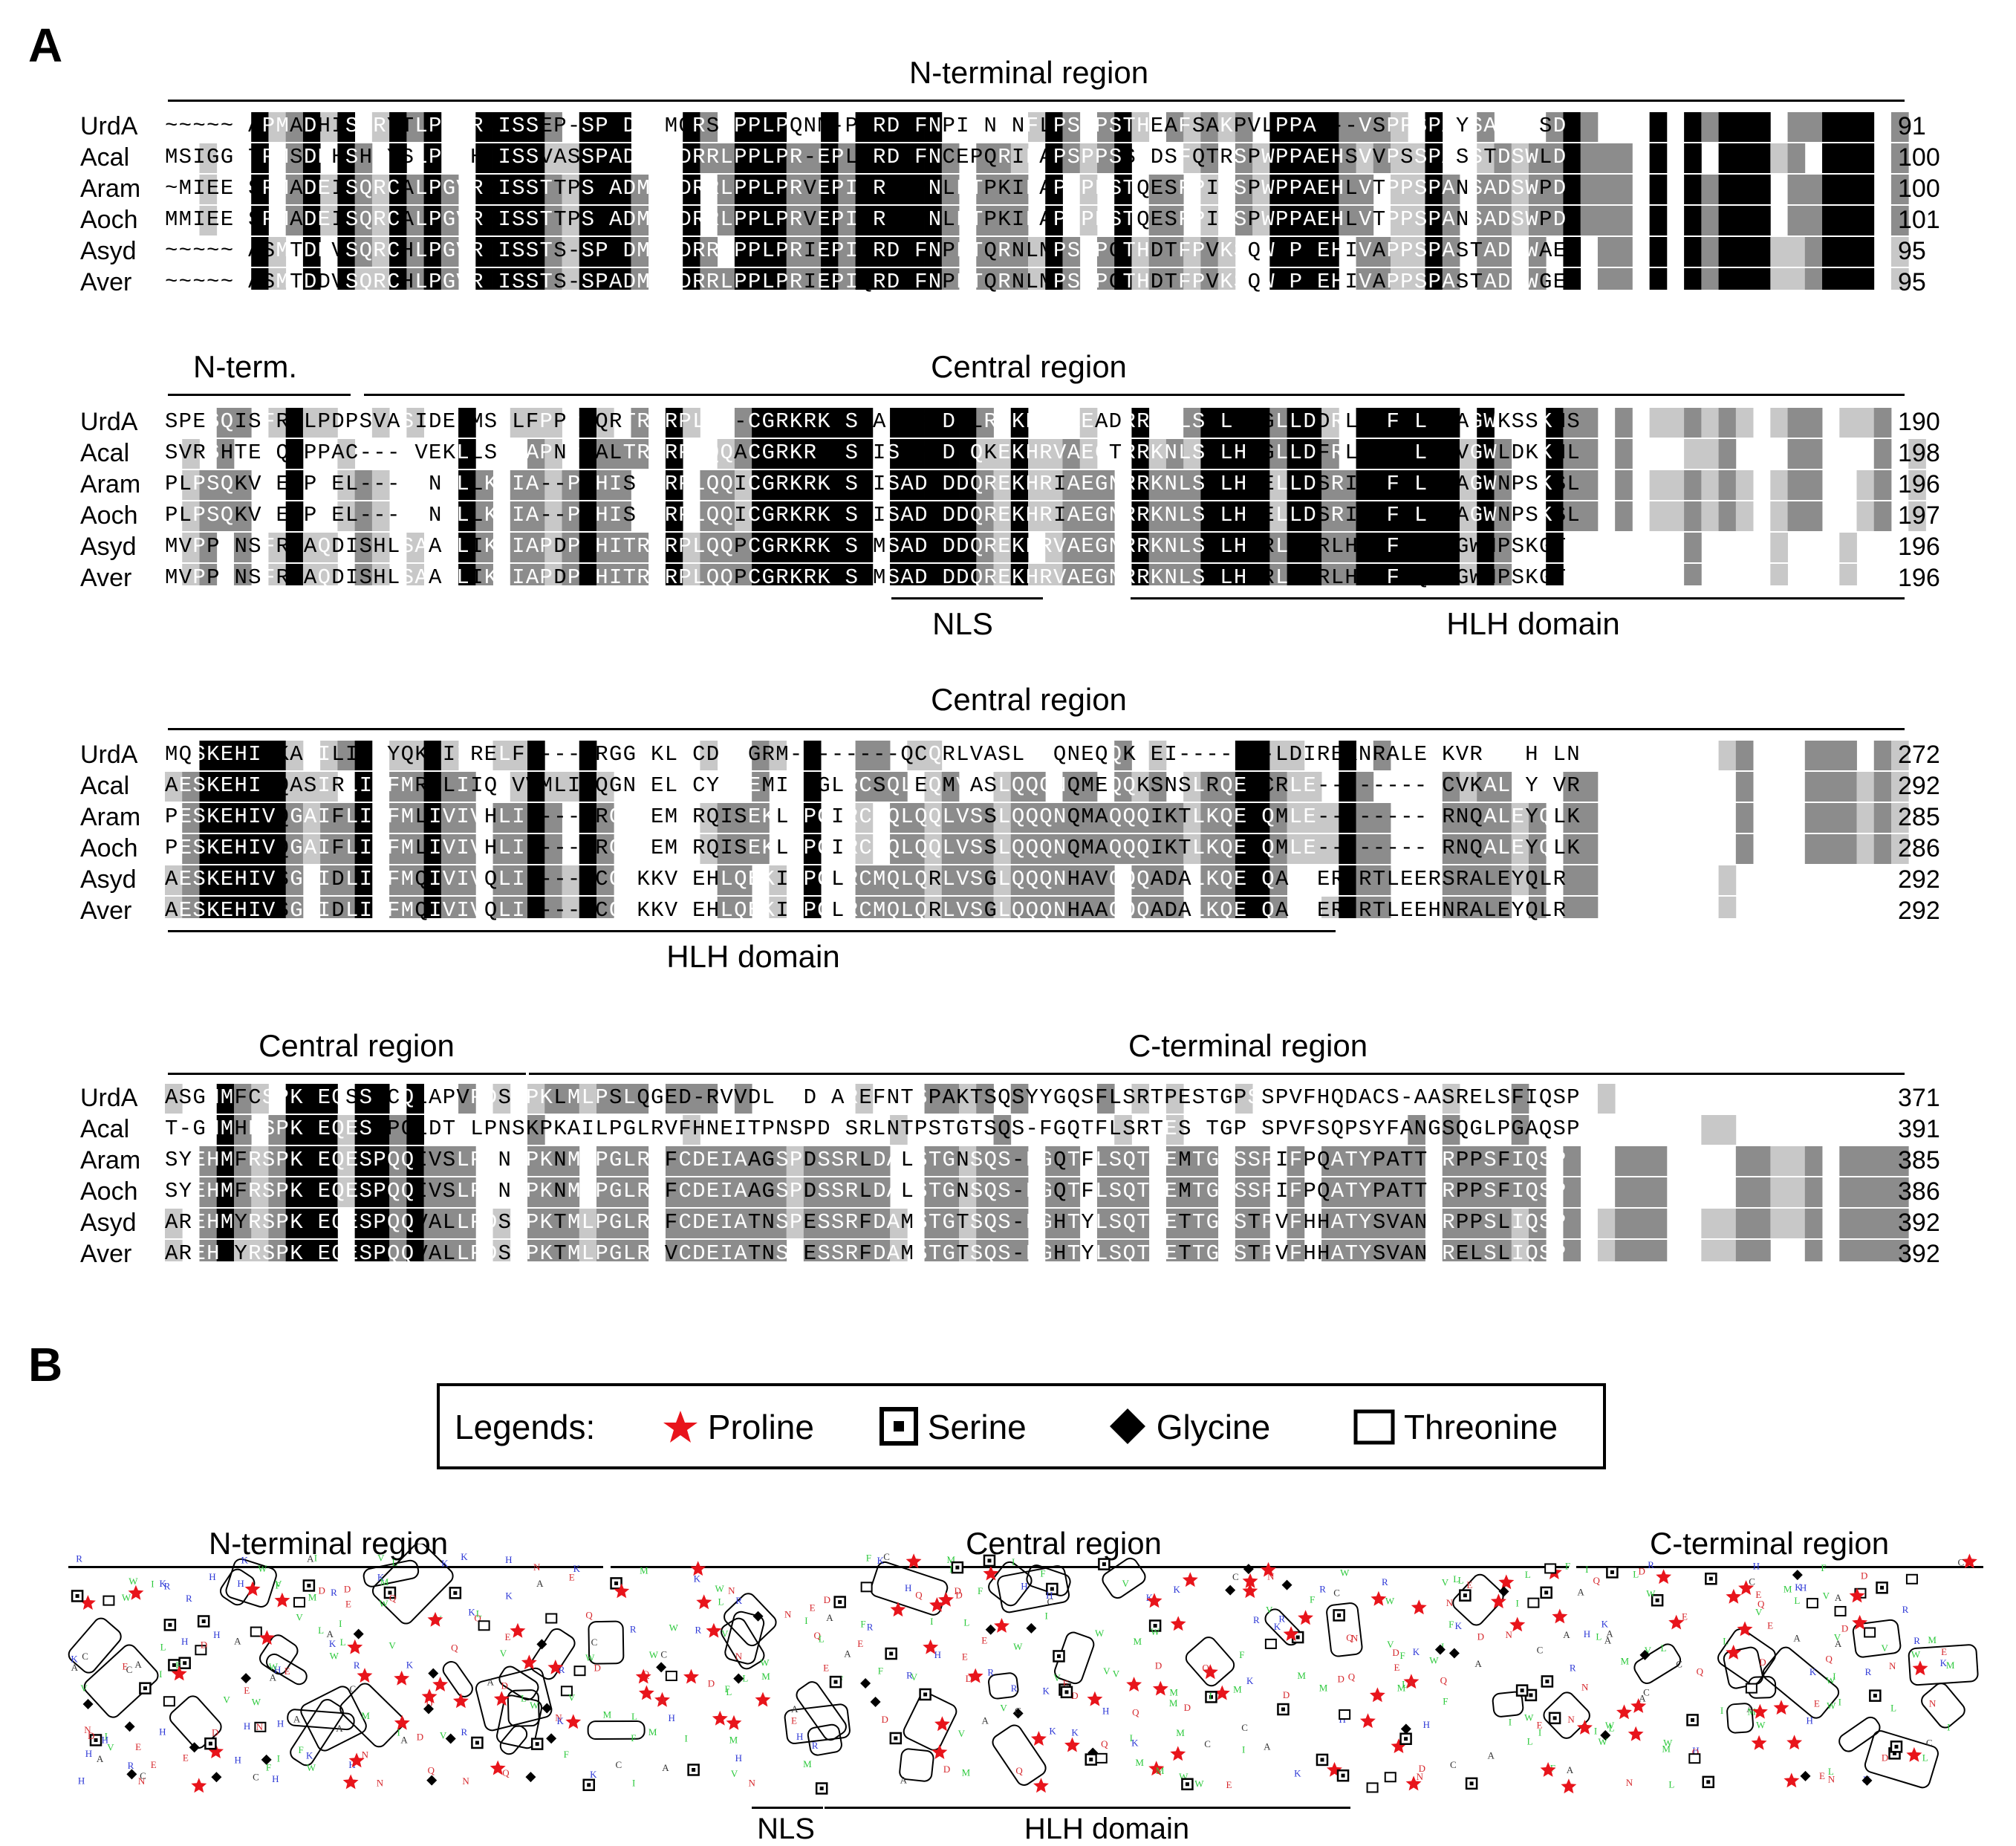 The image size is (2016, 1846). What do you see at coordinates (1019, 1771) in the screenshot?
I see `residue-letter: Q` at bounding box center [1019, 1771].